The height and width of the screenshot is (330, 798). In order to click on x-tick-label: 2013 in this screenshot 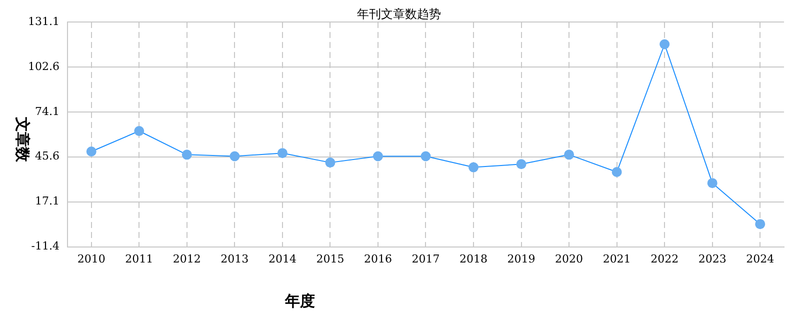, I will do `click(234, 259)`.